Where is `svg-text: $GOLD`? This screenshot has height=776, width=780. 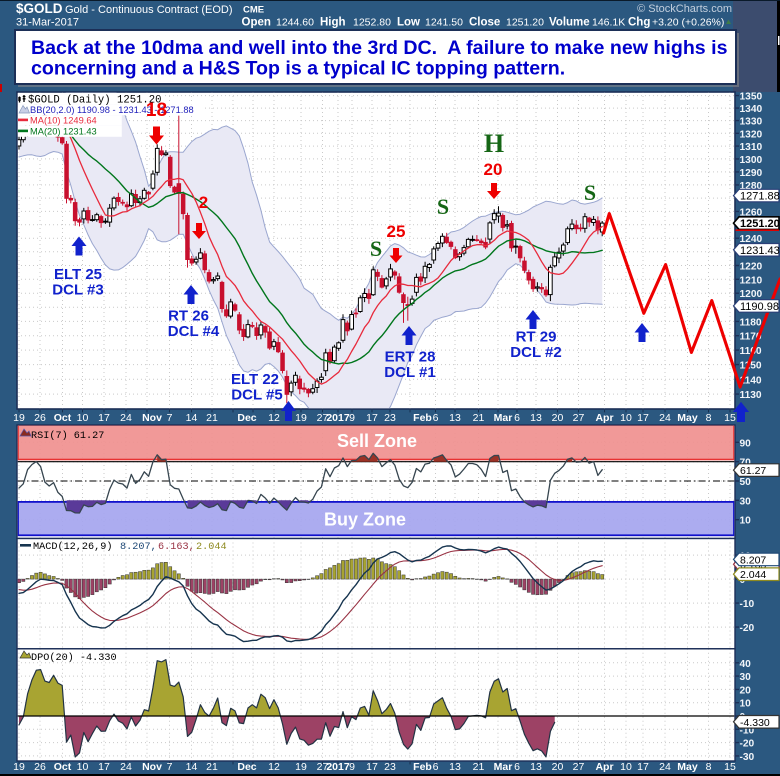 svg-text: $GOLD is located at coordinates (39, 8).